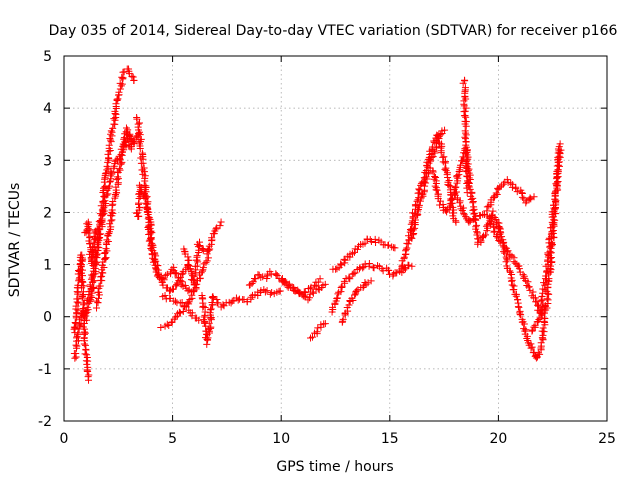 This screenshot has height=480, width=640. Describe the element at coordinates (498, 439) in the screenshot. I see `x-tick-label: 20` at that location.